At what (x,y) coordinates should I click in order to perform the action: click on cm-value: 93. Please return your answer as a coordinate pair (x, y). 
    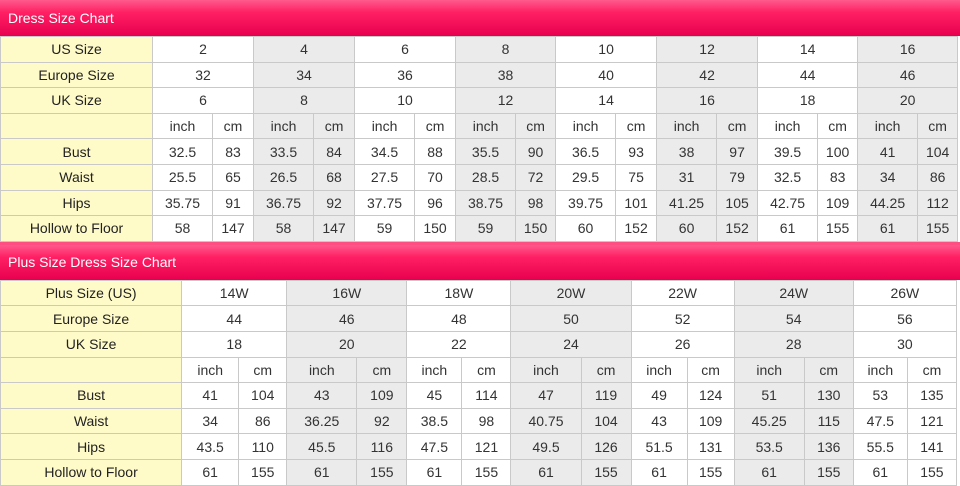
    Looking at the image, I should click on (636, 151).